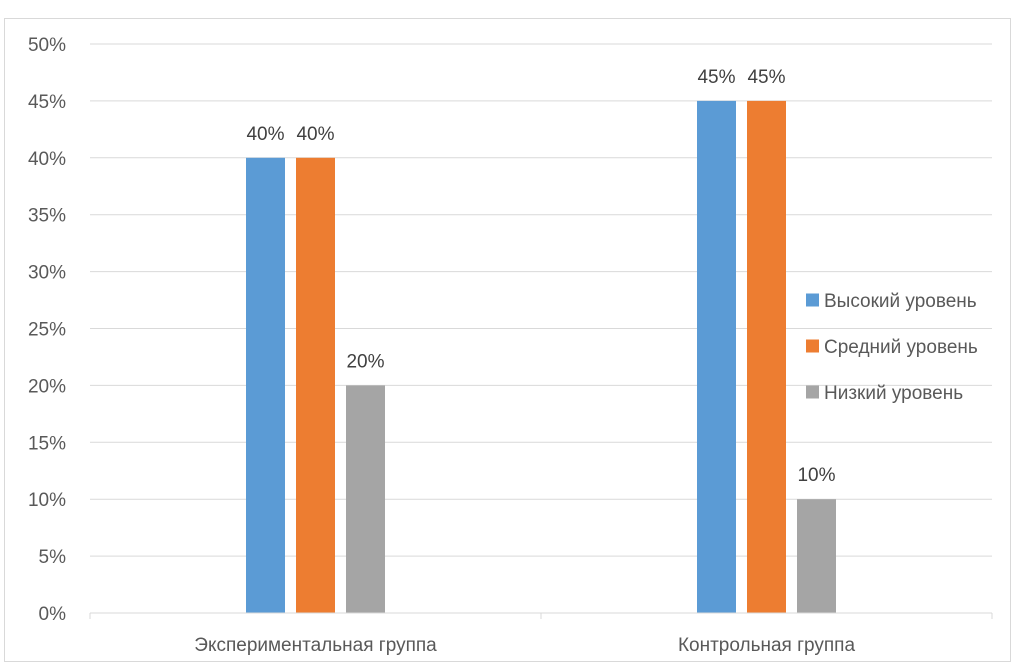  Describe the element at coordinates (365, 361) in the screenshot. I see `data-label: 20%` at that location.